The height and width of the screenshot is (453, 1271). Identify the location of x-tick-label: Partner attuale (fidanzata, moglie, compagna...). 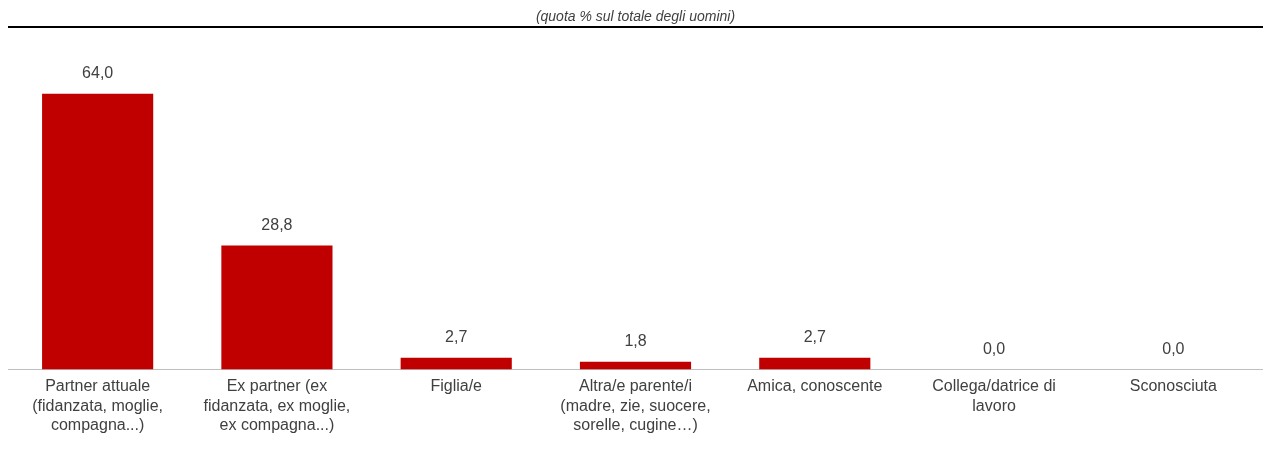
(98, 405).